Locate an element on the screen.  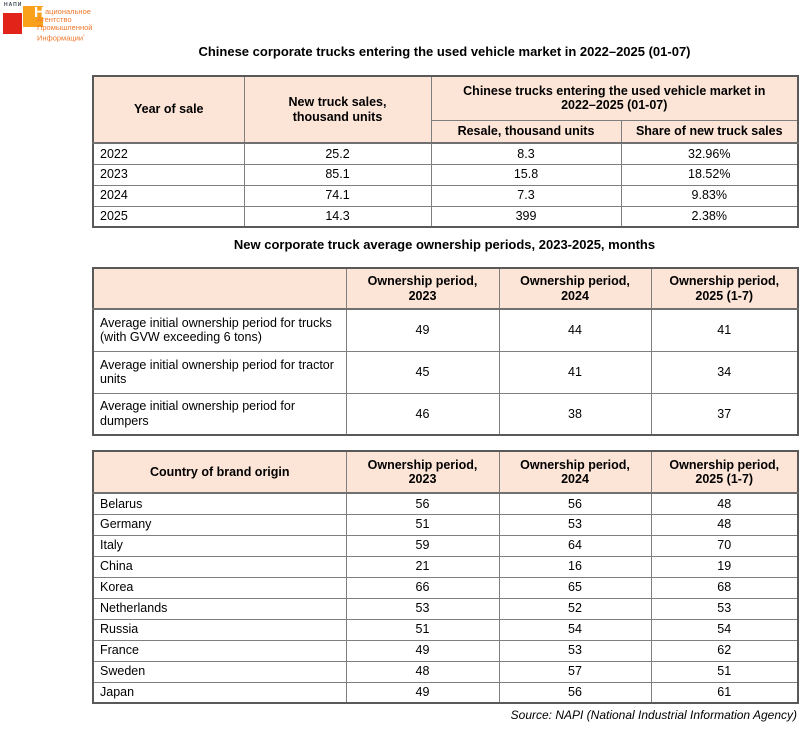
cell-value: 37 is located at coordinates (724, 414).